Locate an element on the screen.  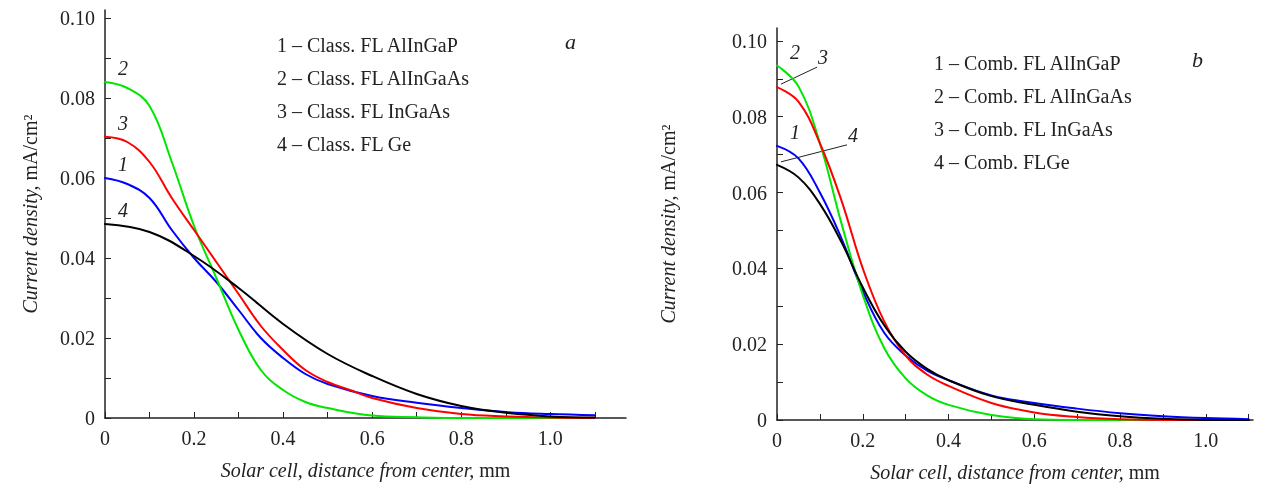
series-label: 4 is located at coordinates (123, 210).